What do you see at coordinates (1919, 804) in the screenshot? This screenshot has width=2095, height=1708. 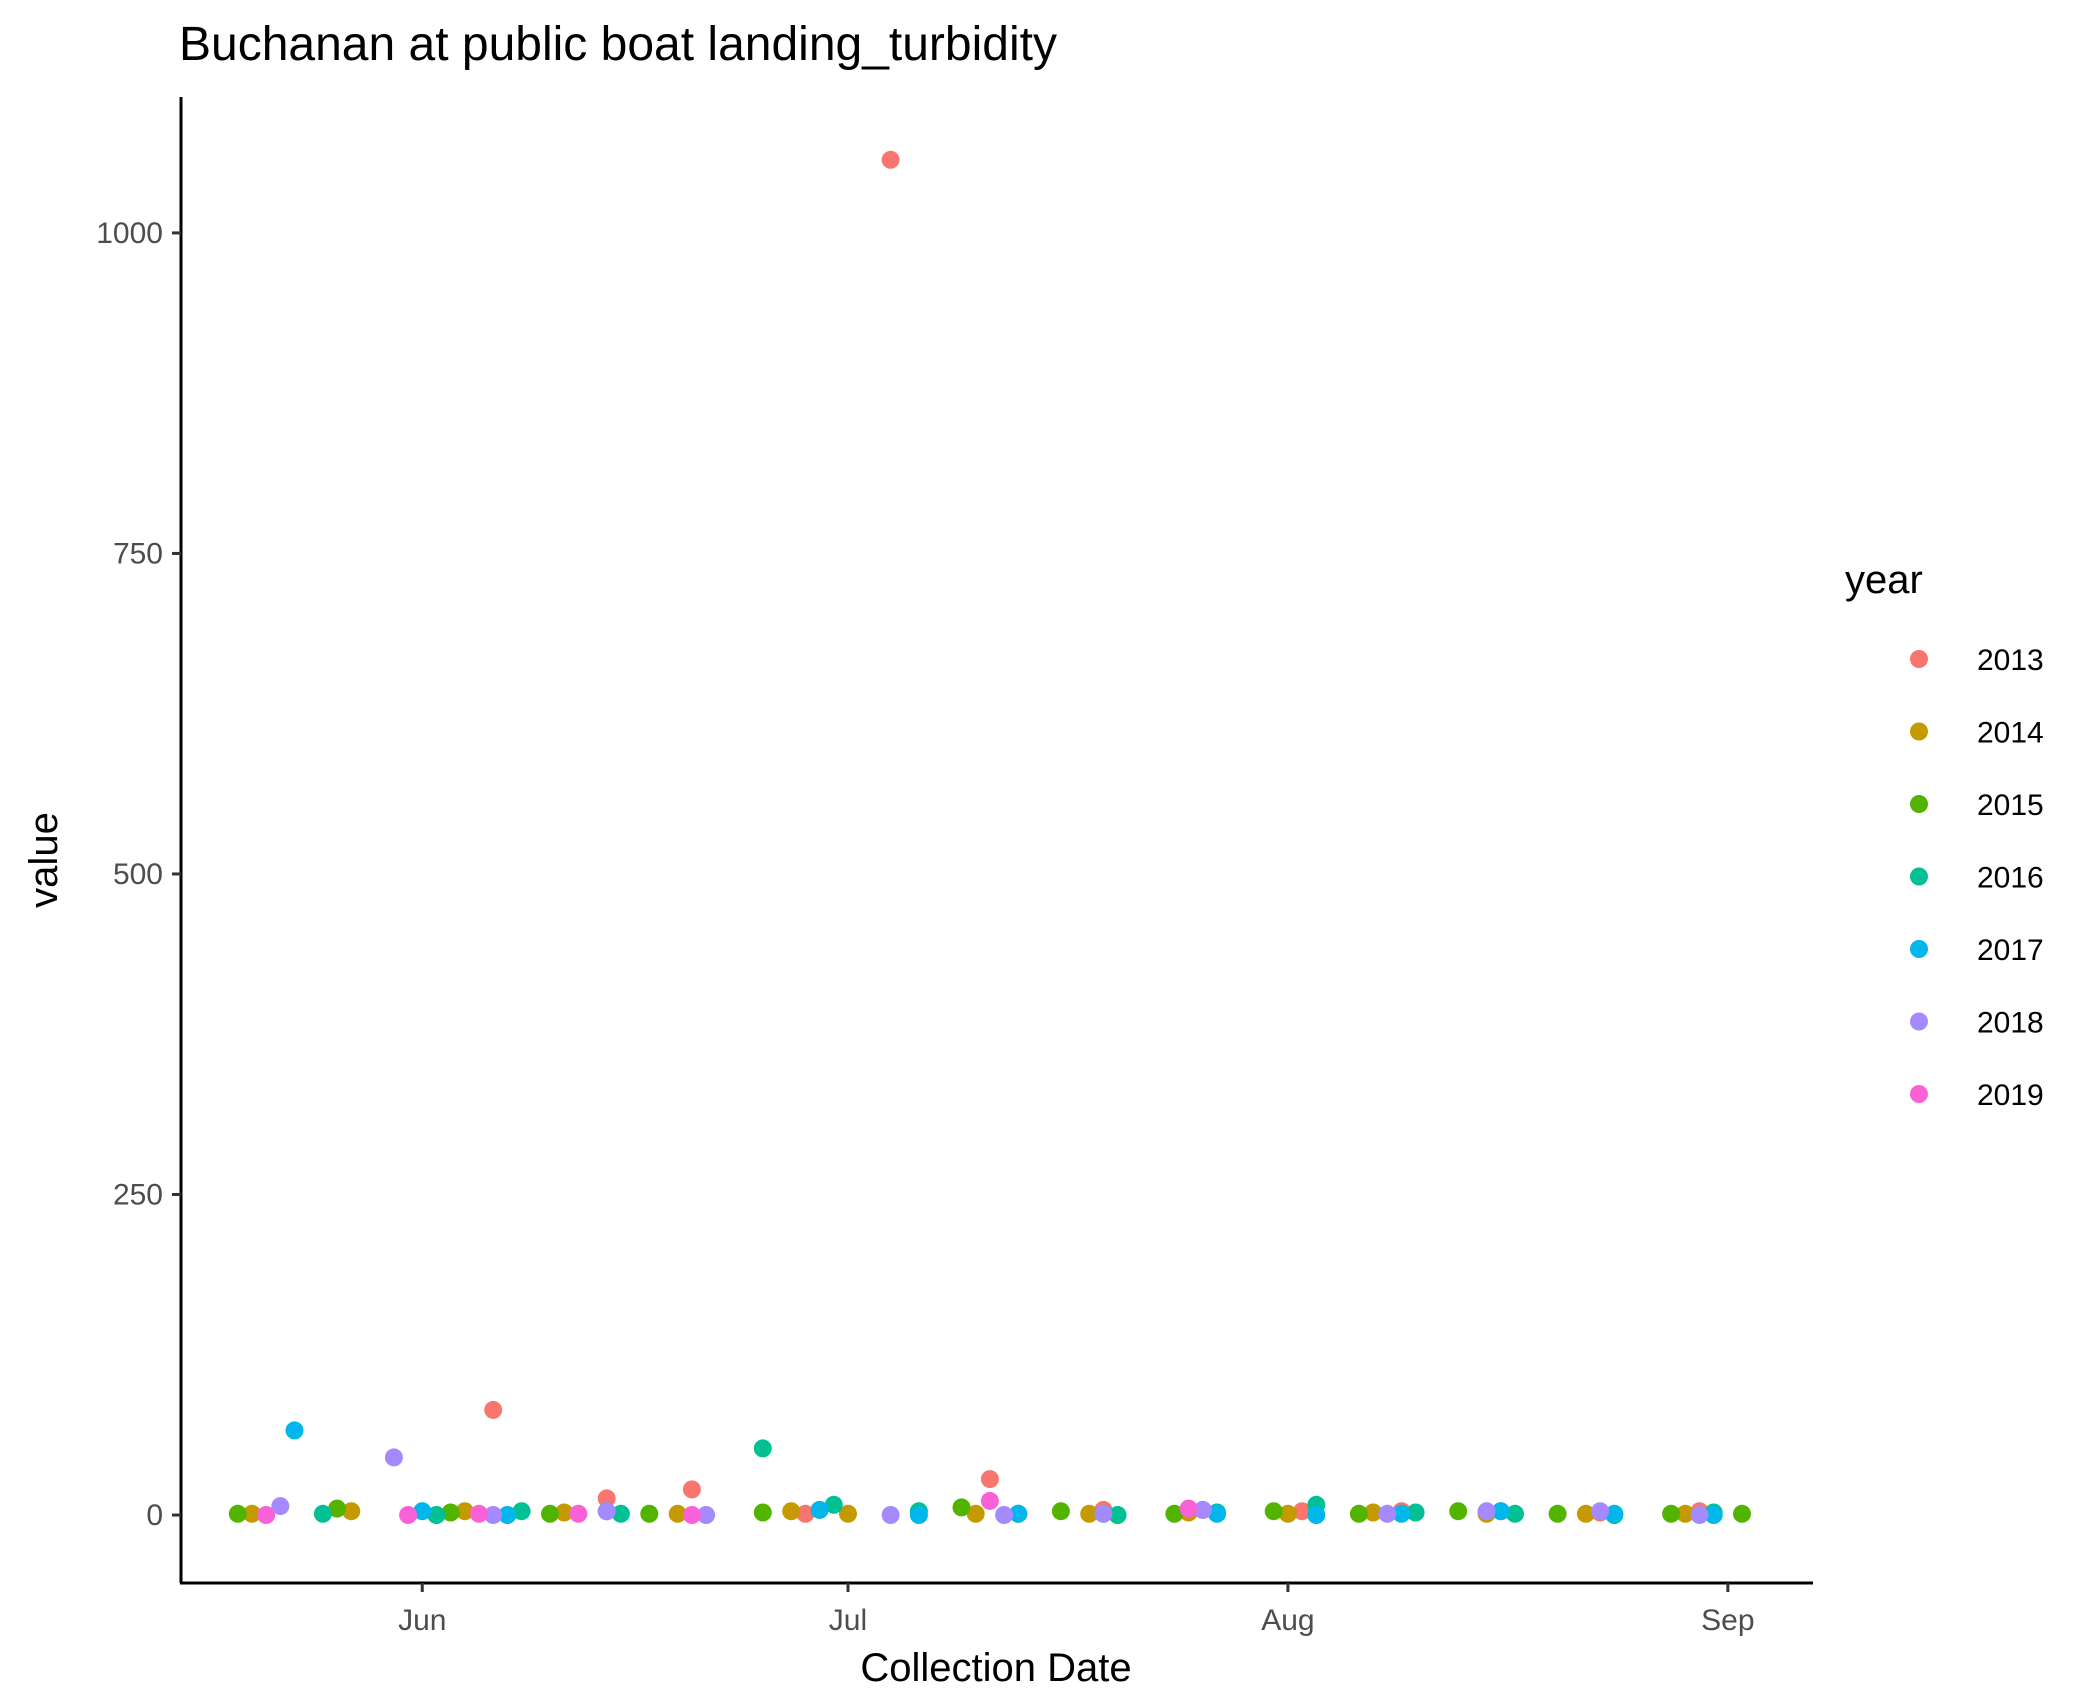 I see `legend-key-2015` at bounding box center [1919, 804].